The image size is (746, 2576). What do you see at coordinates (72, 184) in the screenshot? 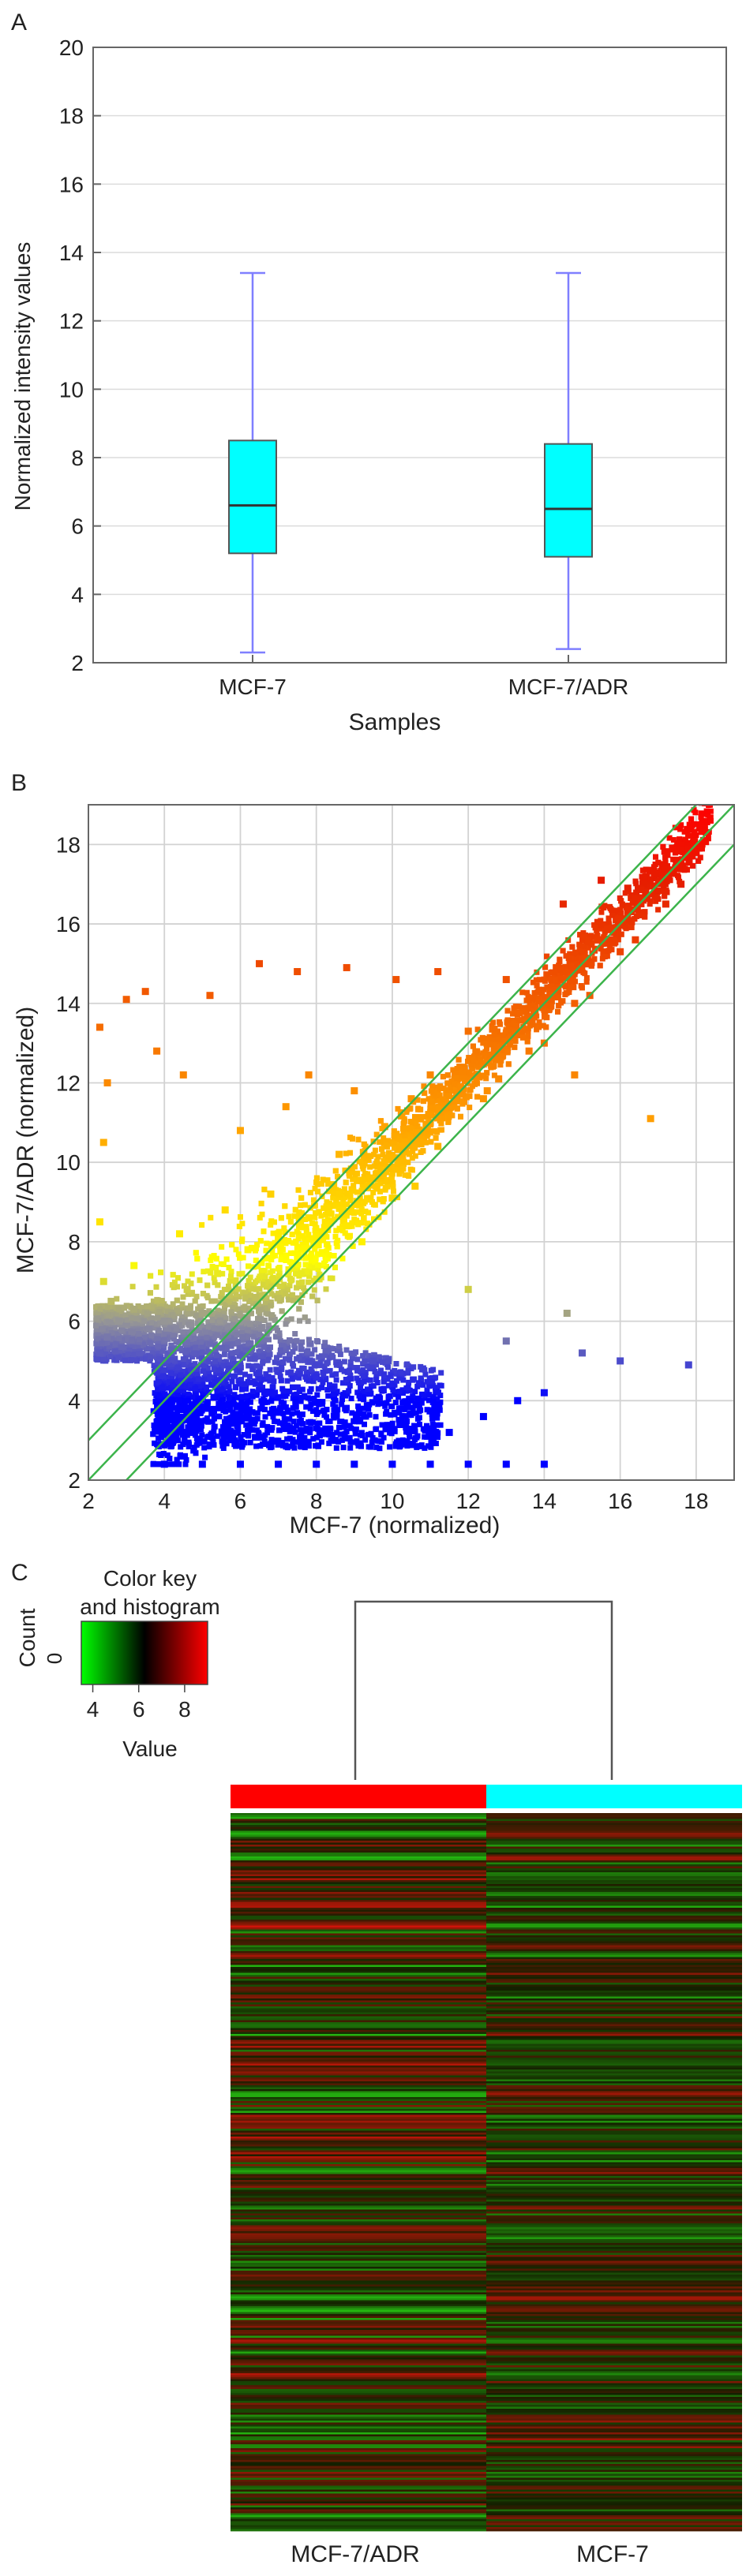
I see `panel-a-y-tick-label: 16` at bounding box center [72, 184].